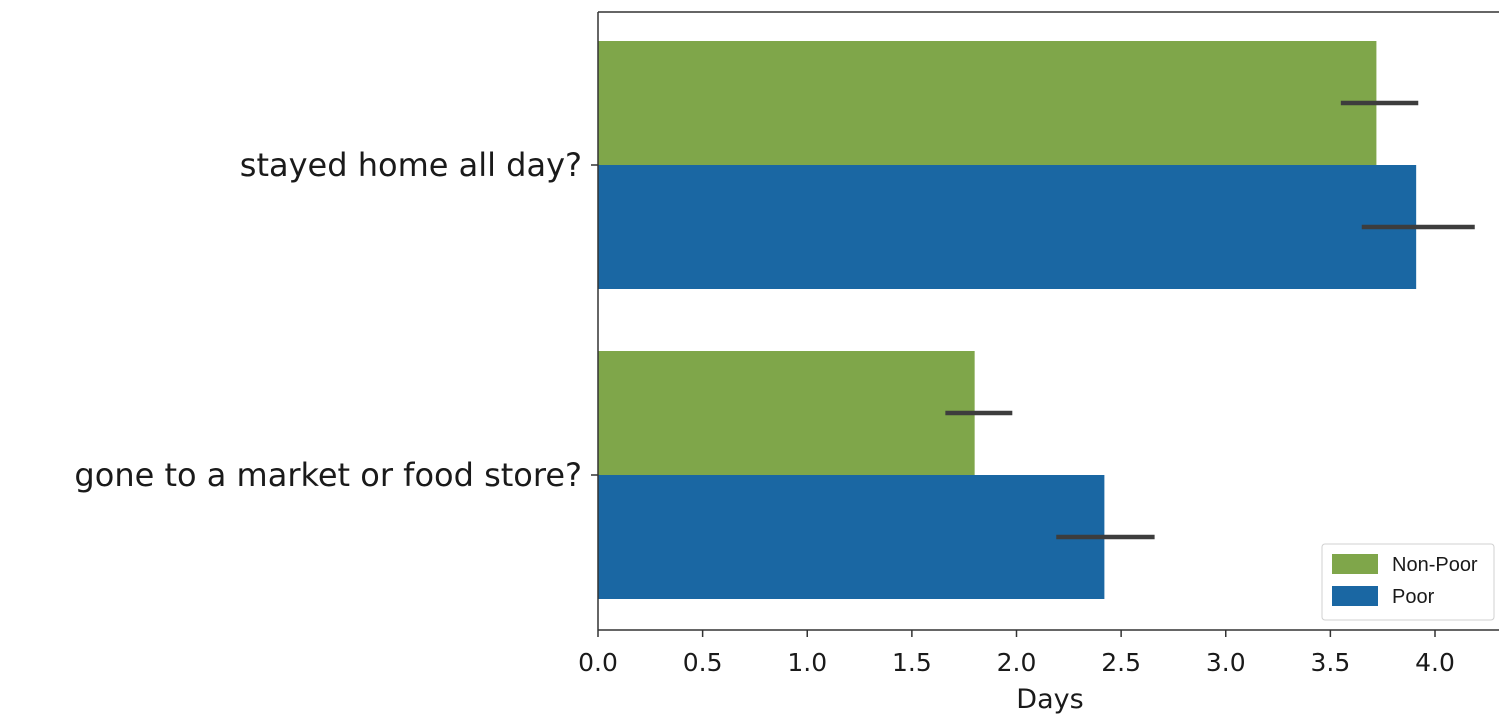 The image size is (1499, 719). Describe the element at coordinates (1330, 662) in the screenshot. I see `x-tick-label: 3.5` at that location.